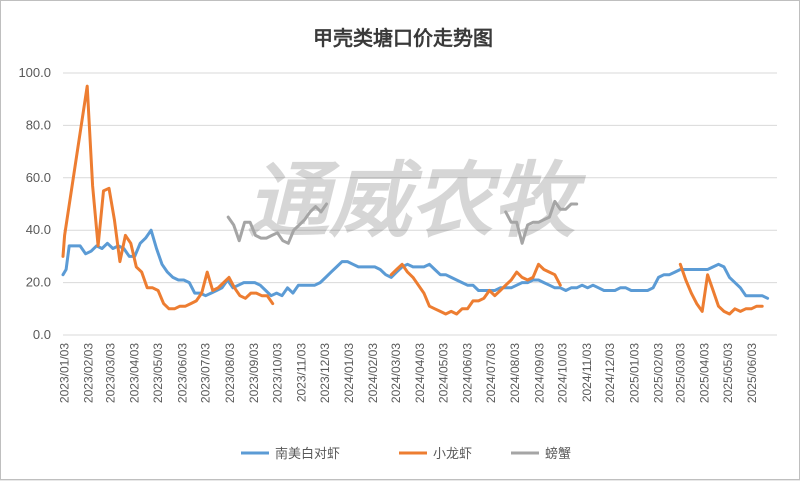 The image size is (800, 481). I want to click on y-axis-ticks: 0.0 20.0 40.0 60.0 80.0 100.0, so click(34, 203).